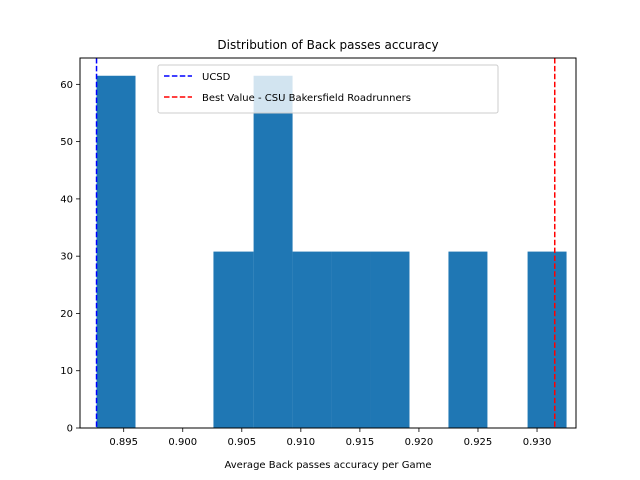 Image resolution: width=640 pixels, height=480 pixels. Describe the element at coordinates (66, 314) in the screenshot. I see `y-tick-label-2: 20` at that location.